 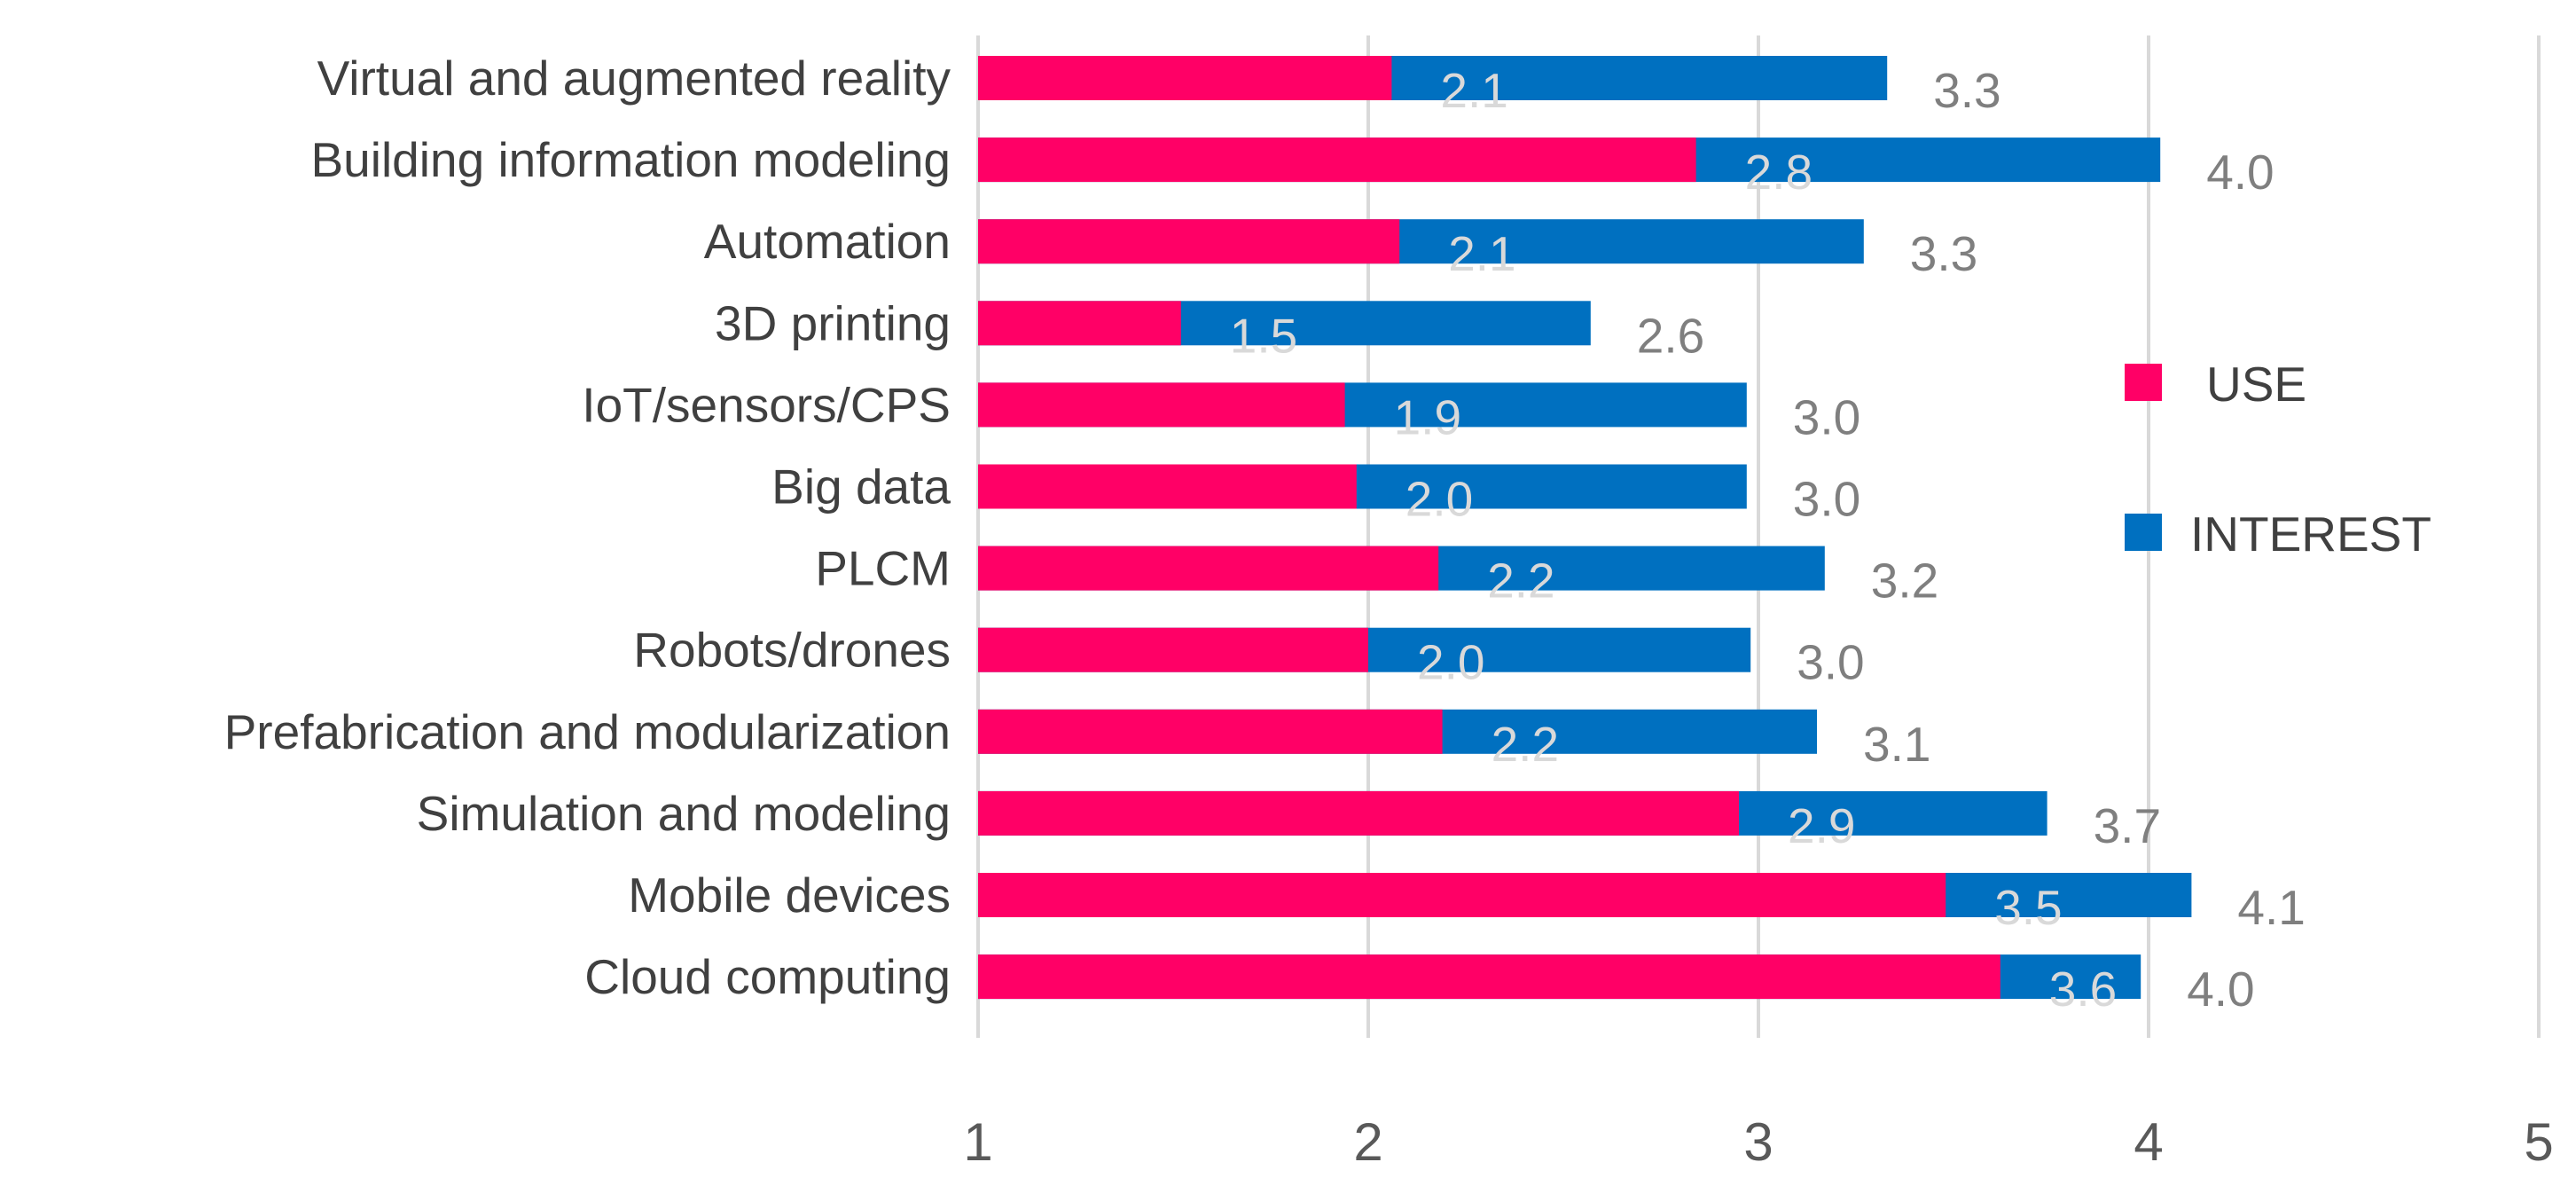 What do you see at coordinates (2143, 383) in the screenshot?
I see `legend-swatch-use` at bounding box center [2143, 383].